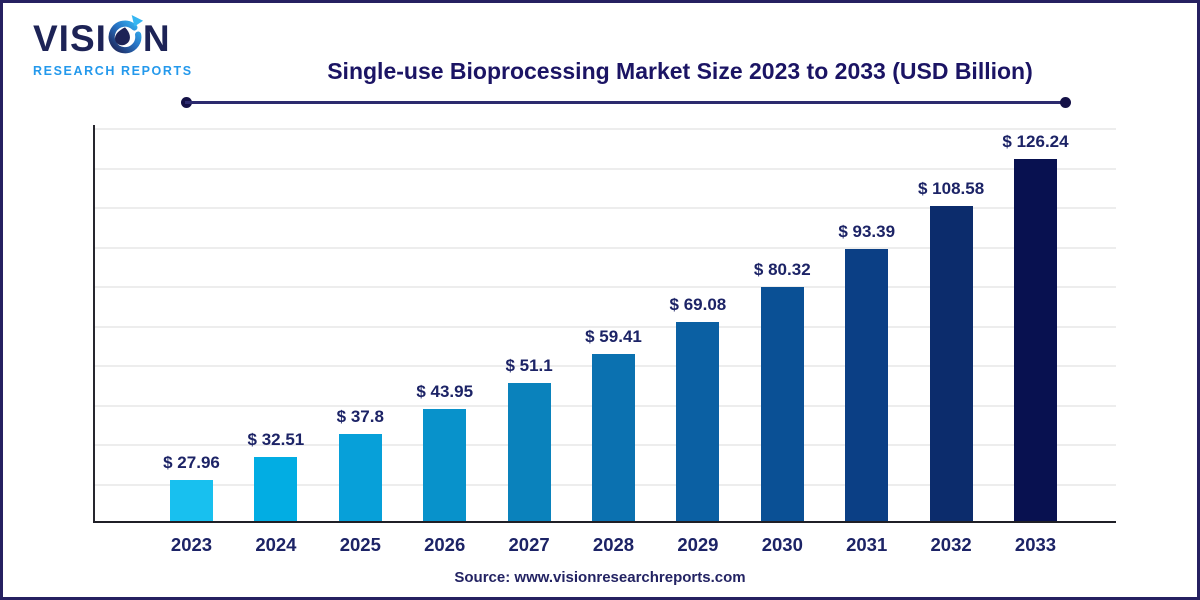  I want to click on bar-2023, so click(191, 501).